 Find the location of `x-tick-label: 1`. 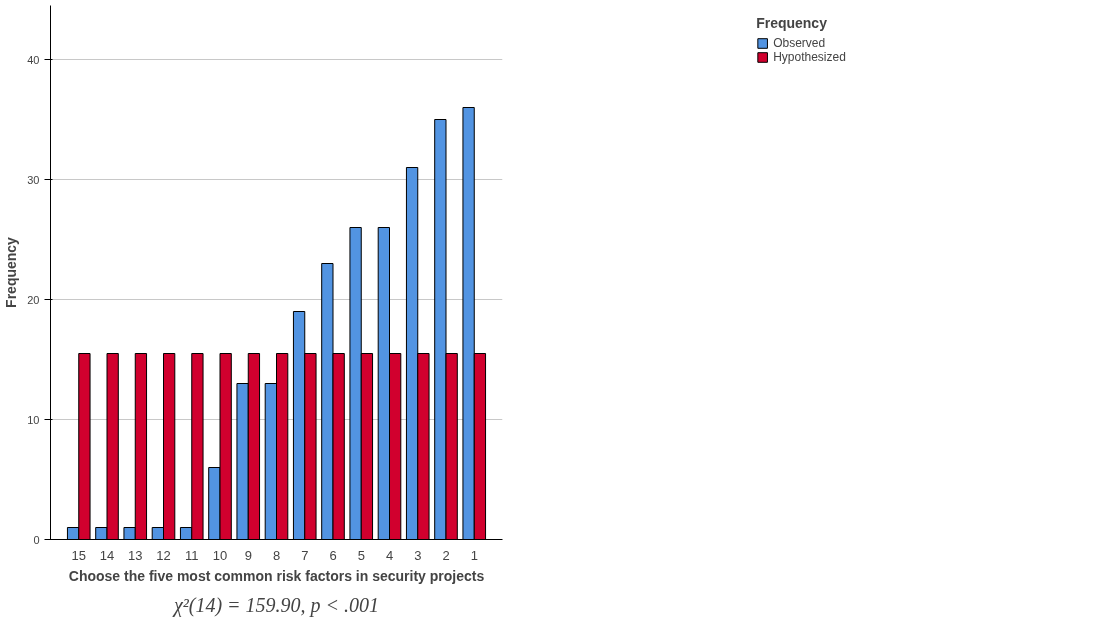

x-tick-label: 1 is located at coordinates (474, 555).